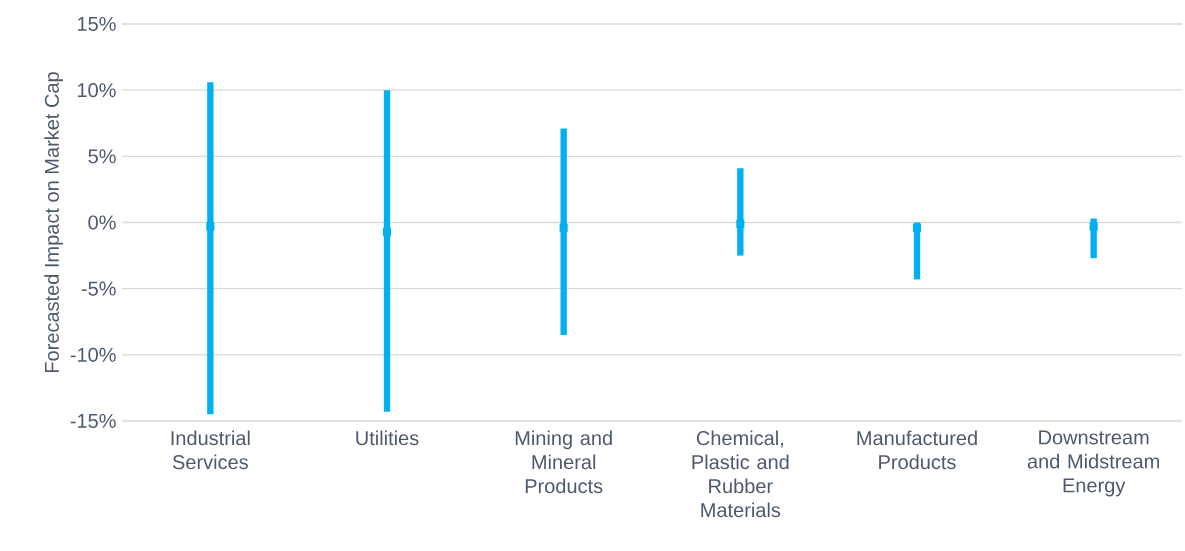 Image resolution: width=1185 pixels, height=551 pixels. What do you see at coordinates (93, 354) in the screenshot?
I see `y-tick-label: -10%` at bounding box center [93, 354].